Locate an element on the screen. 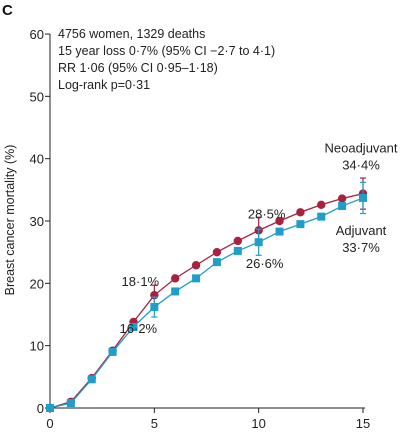 The width and height of the screenshot is (400, 434). annotation-rate-ratio: RR 1·06 (95% CI 0·95–1·18) is located at coordinates (138, 68).